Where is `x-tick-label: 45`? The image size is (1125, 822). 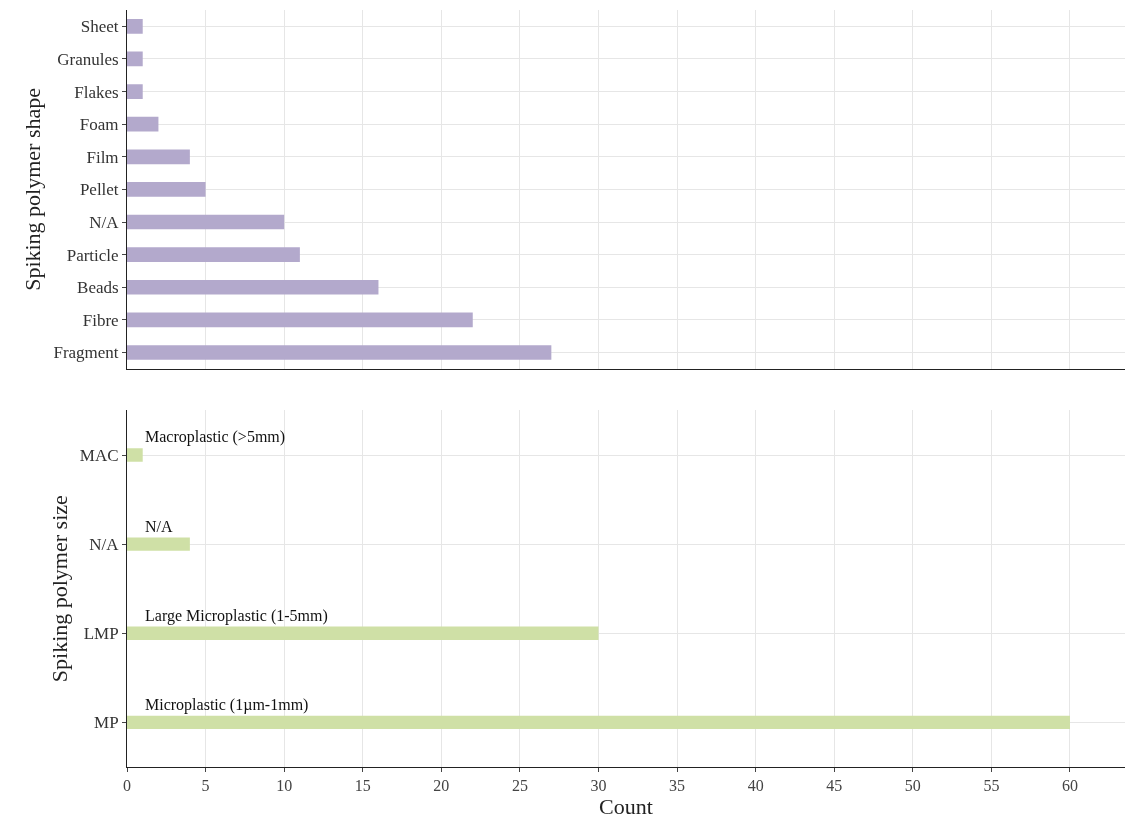 x-tick-label: 45 is located at coordinates (834, 786).